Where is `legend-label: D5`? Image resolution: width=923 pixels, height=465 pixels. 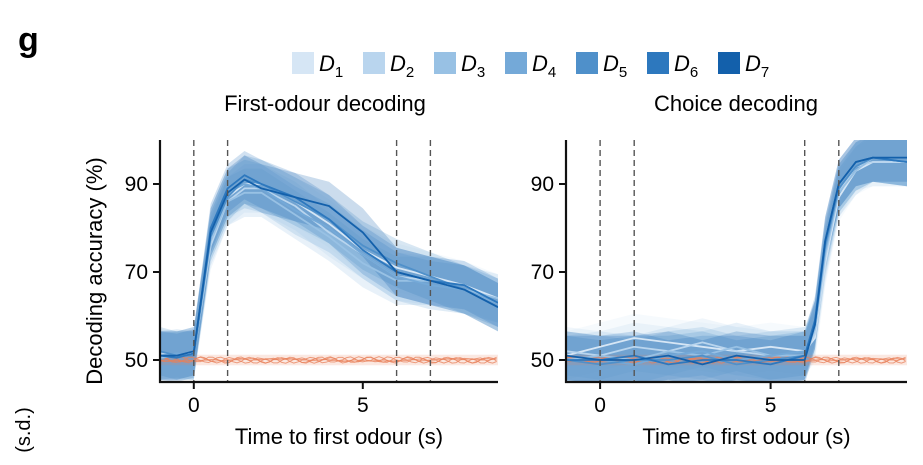 legend-label: D5 is located at coordinates (615, 66).